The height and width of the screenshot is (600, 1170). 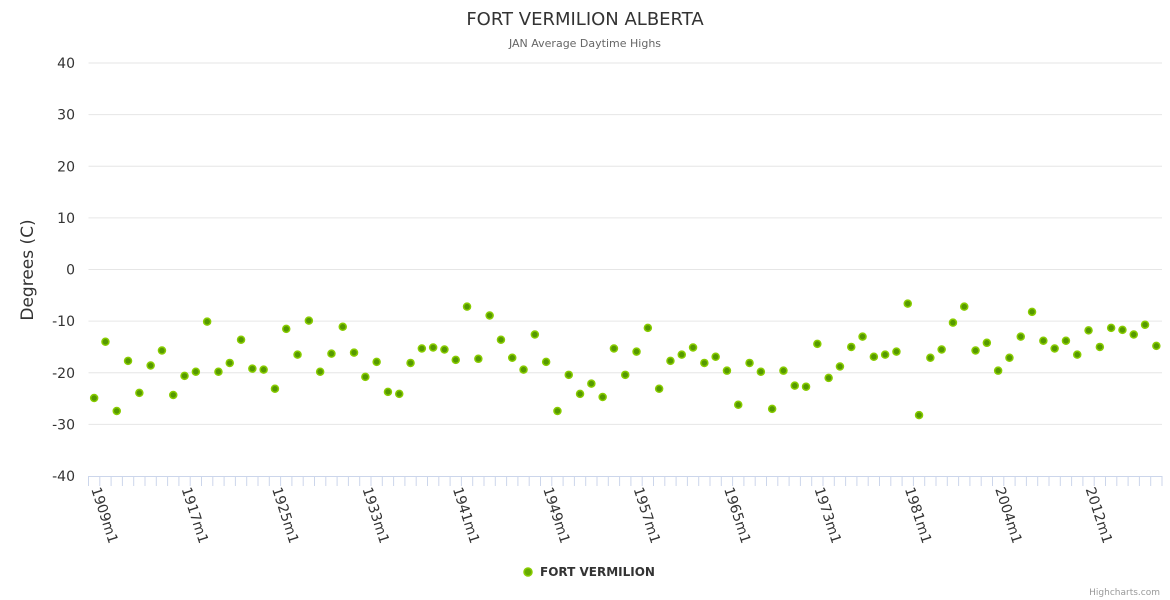 I want to click on y-tick-label: -10, so click(x=63, y=322).